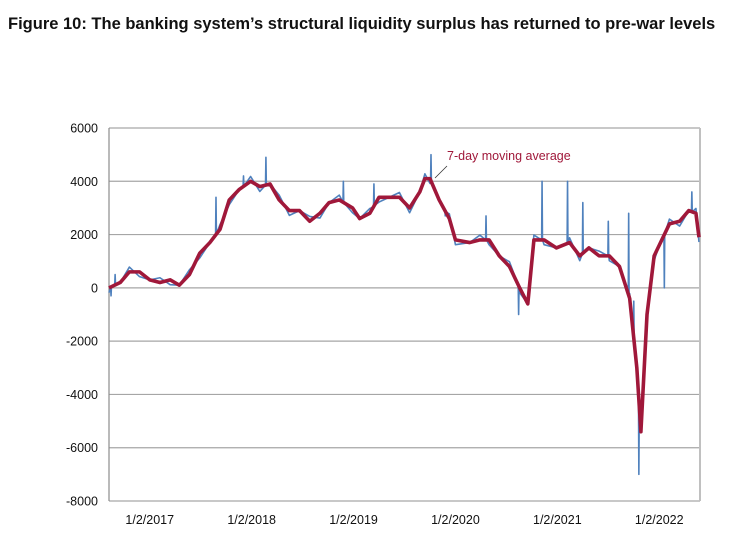 The image size is (747, 545). Describe the element at coordinates (84, 235) in the screenshot. I see `y-tick-label: 2000` at that location.